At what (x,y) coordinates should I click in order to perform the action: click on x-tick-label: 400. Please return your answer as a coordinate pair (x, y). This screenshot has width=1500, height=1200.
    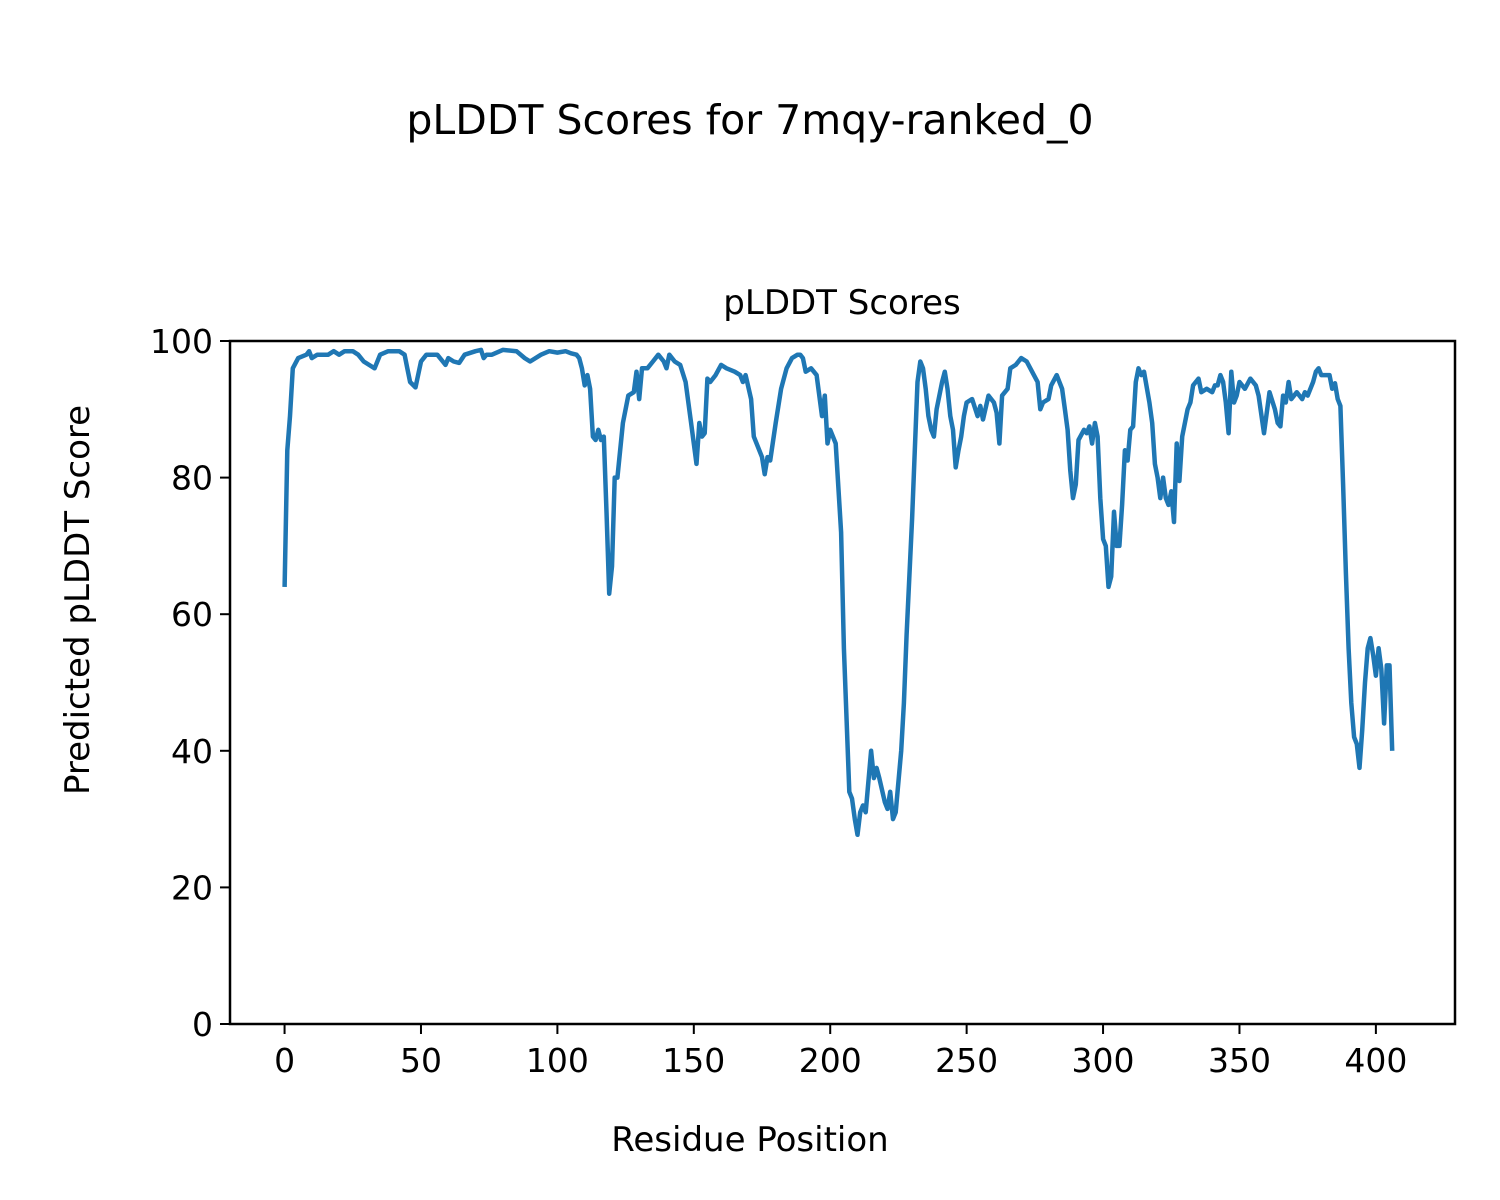
    Looking at the image, I should click on (1375, 1060).